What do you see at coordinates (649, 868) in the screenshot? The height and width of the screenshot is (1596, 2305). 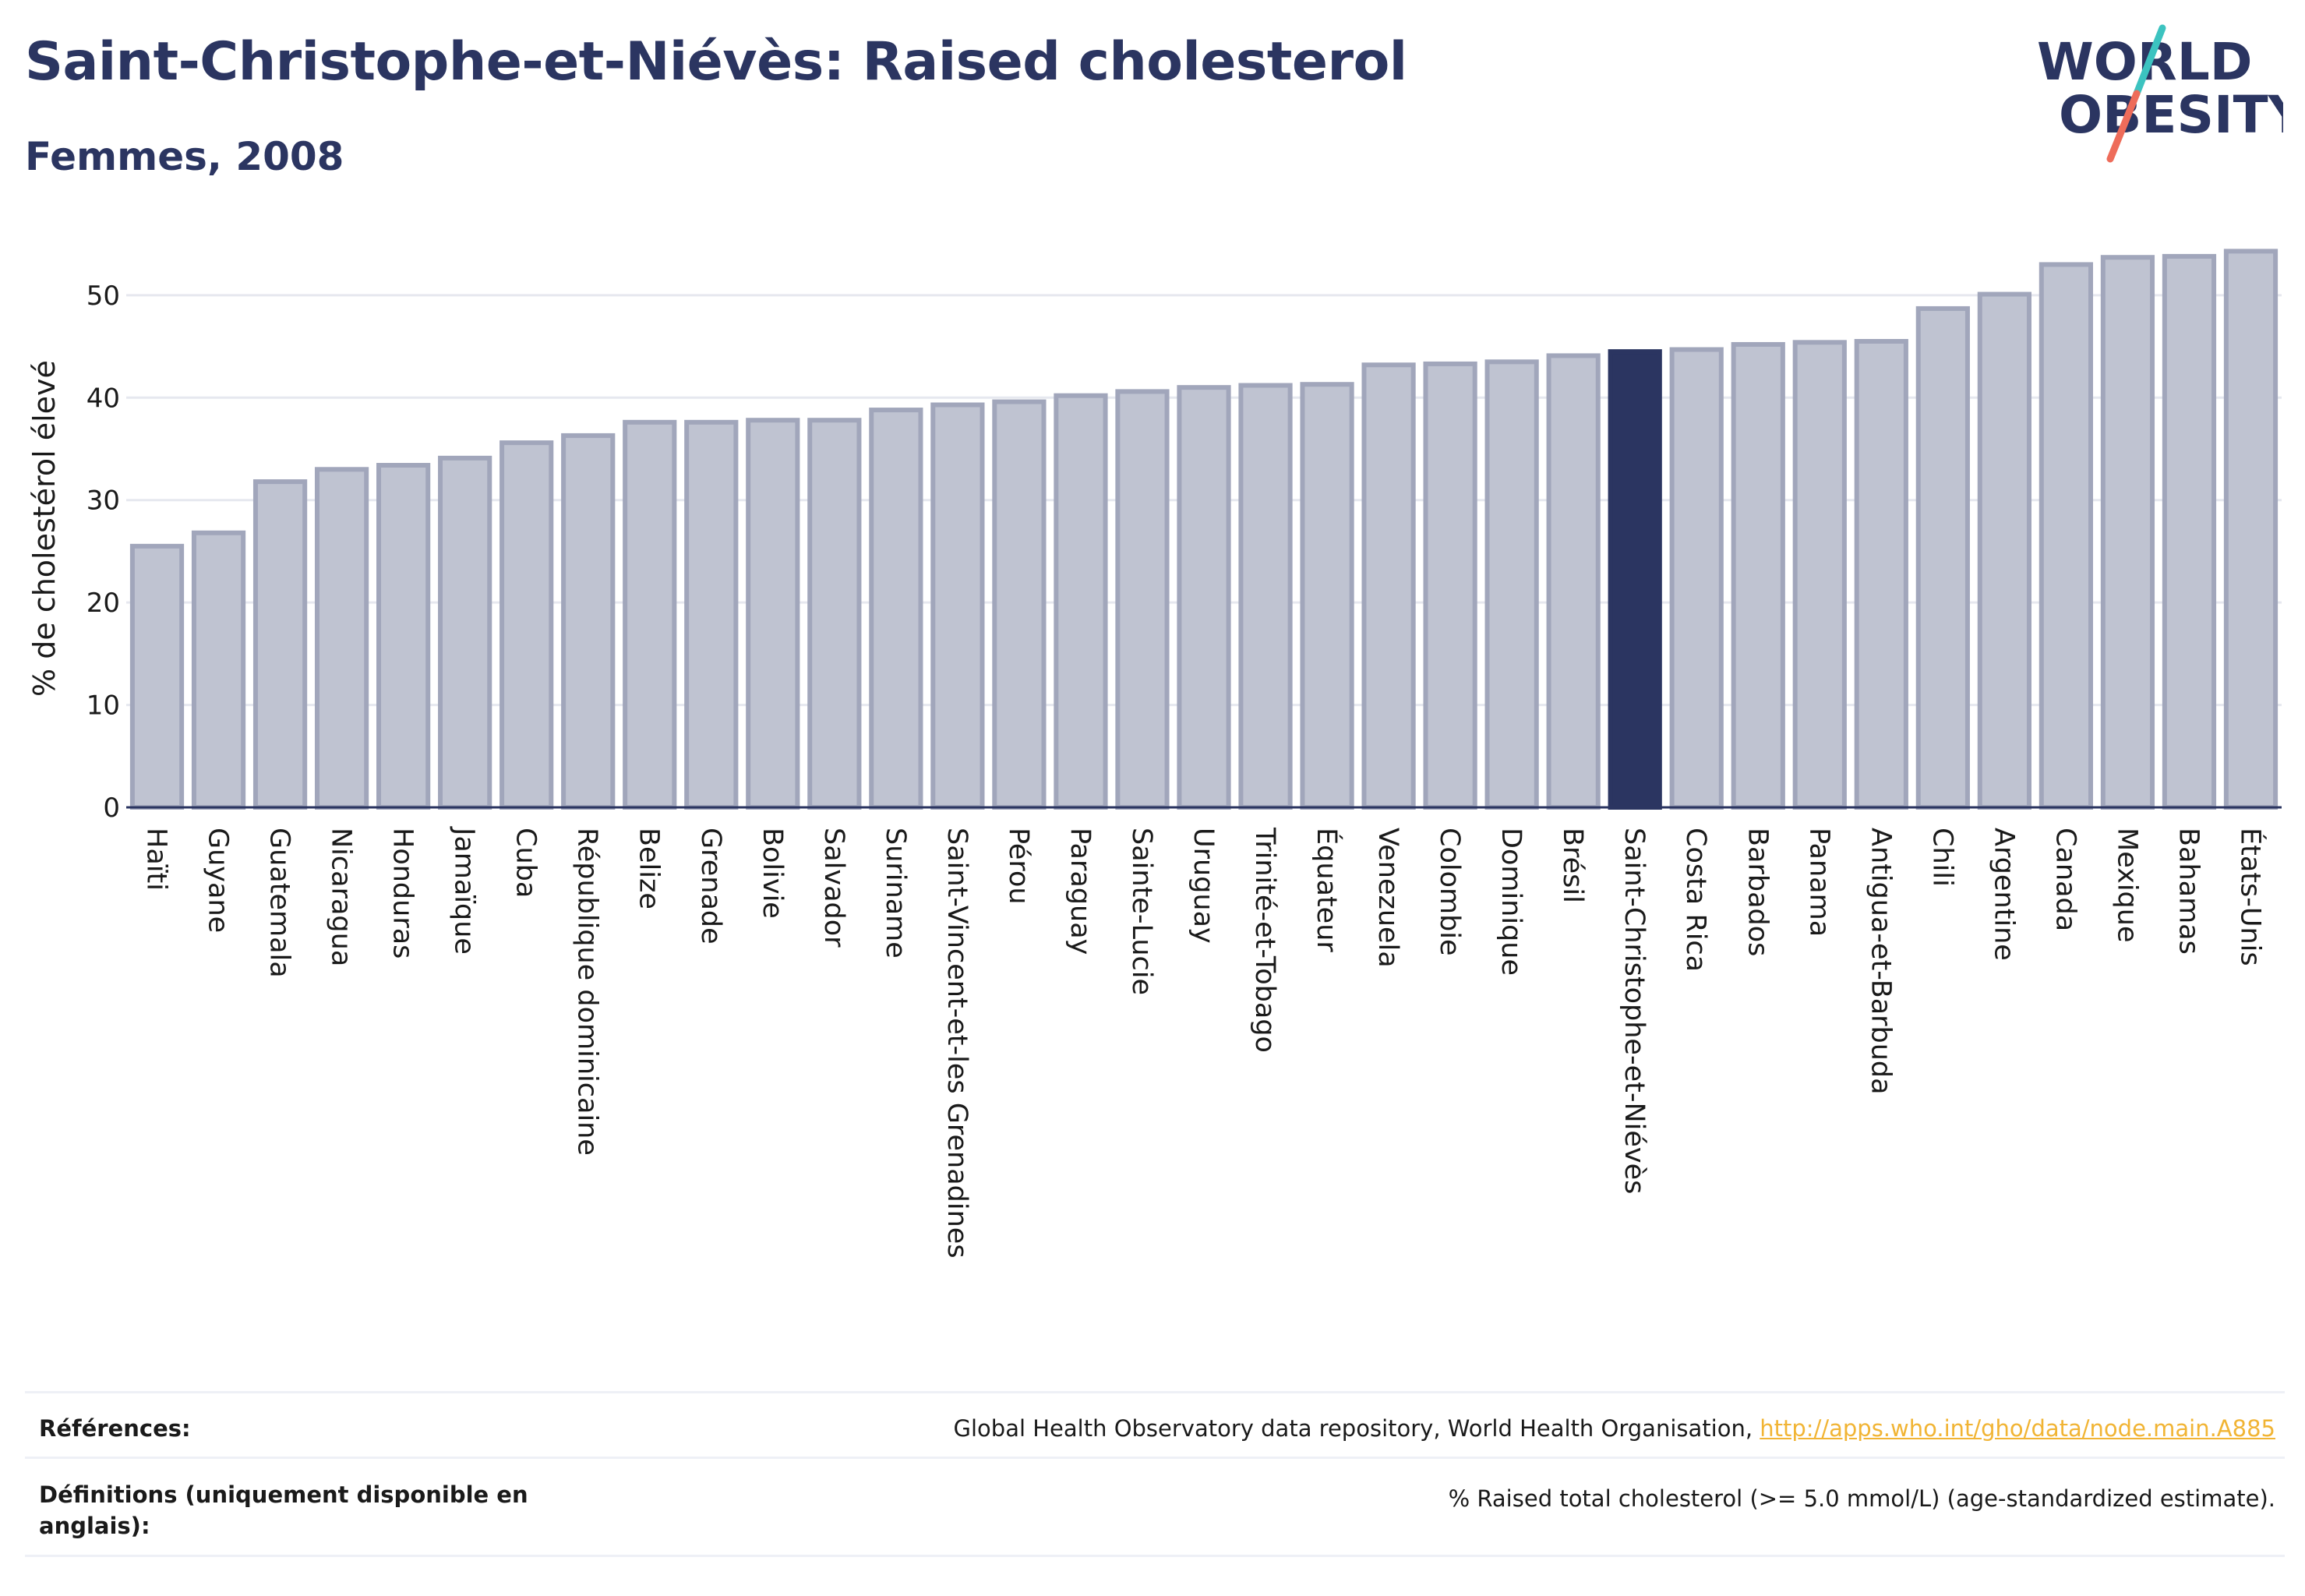 I see `x-tick-label: Belize` at bounding box center [649, 868].